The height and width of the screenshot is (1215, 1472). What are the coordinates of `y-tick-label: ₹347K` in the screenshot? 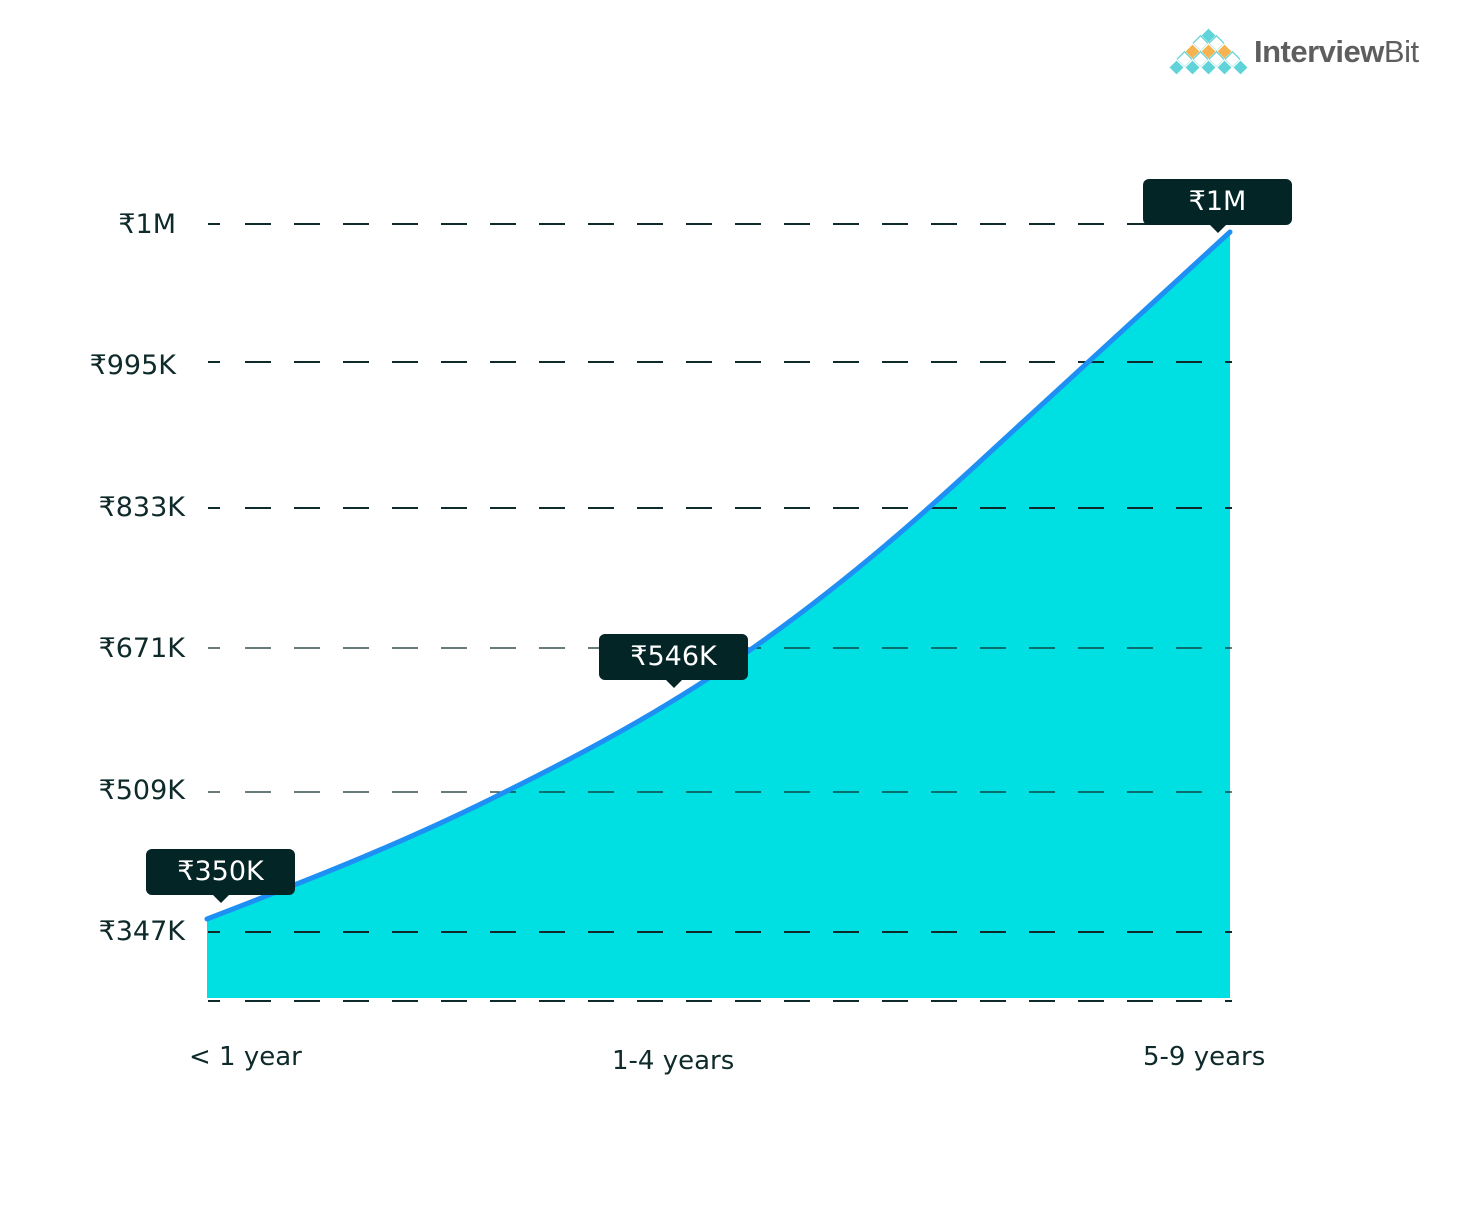 It's located at (141, 931).